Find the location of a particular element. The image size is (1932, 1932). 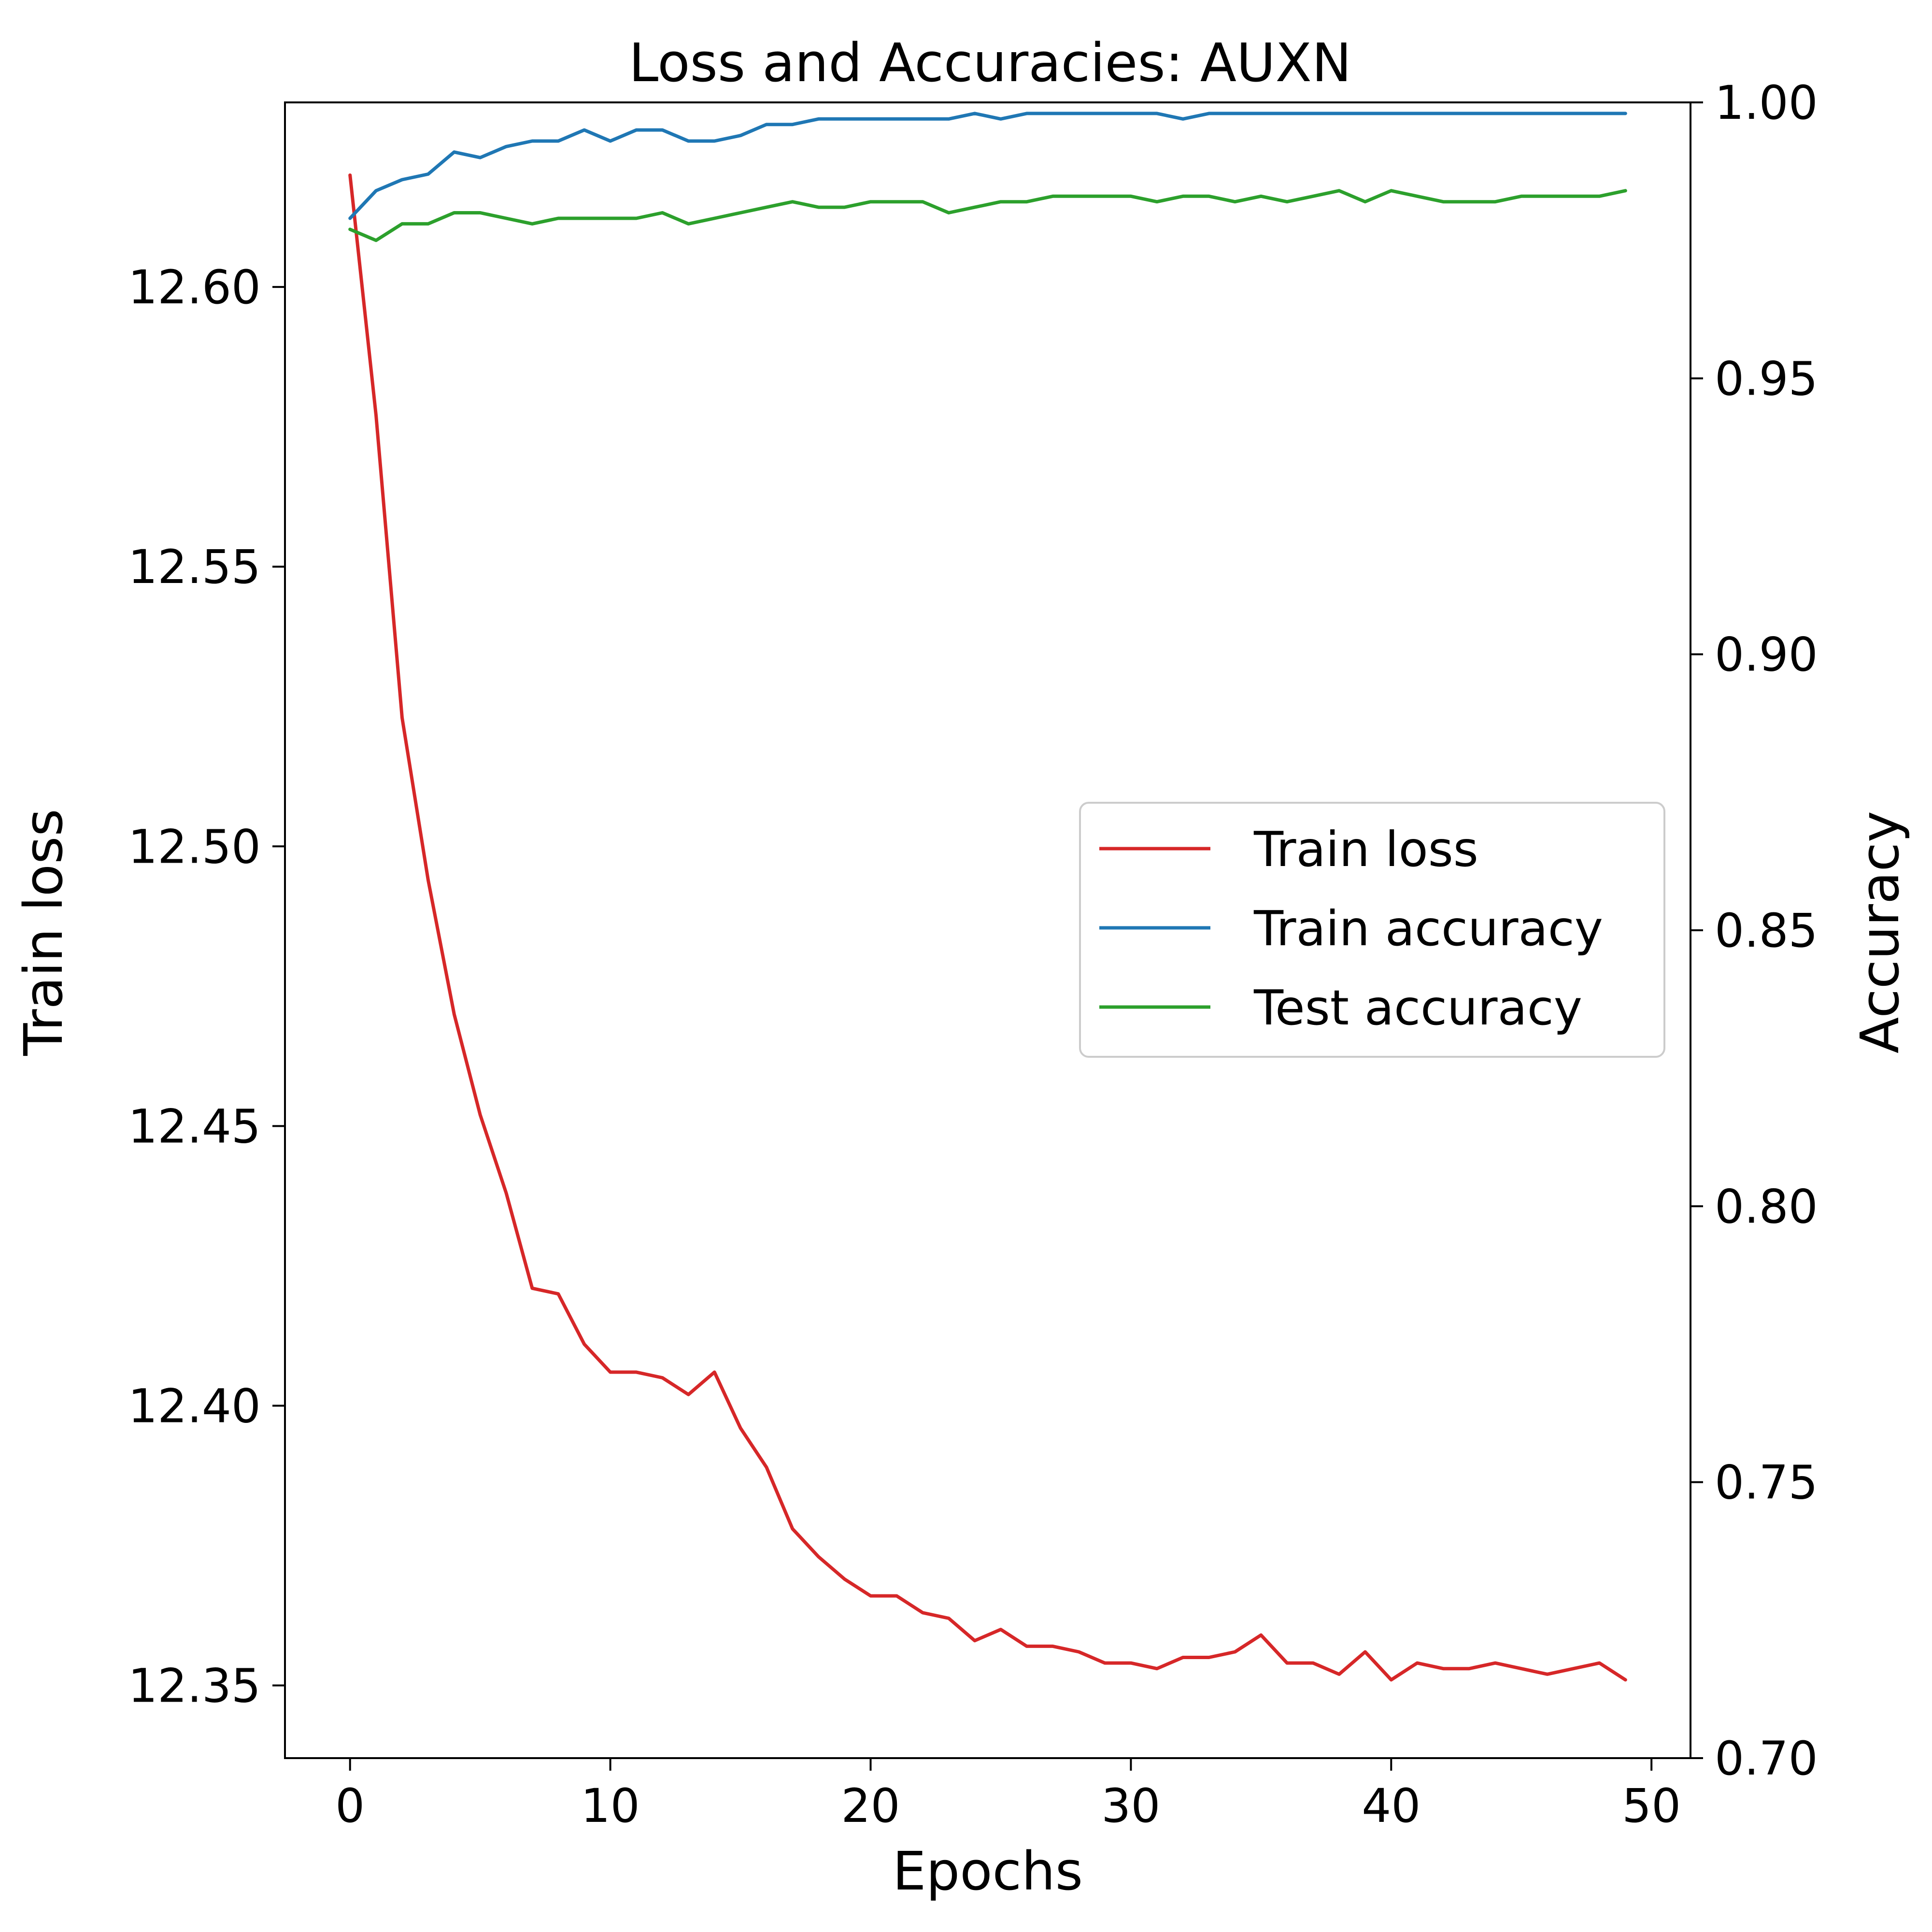

left-tick-label: 12.35 is located at coordinates (194, 1686).